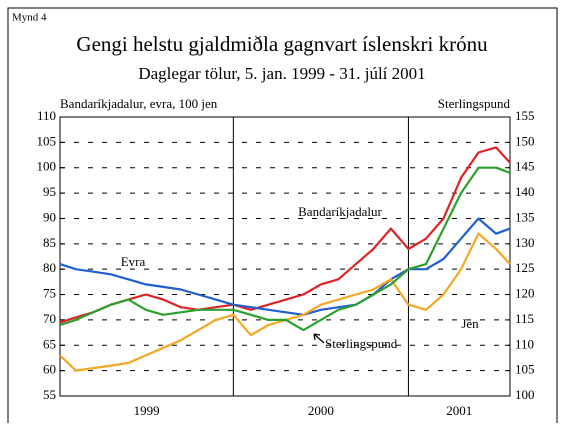 This screenshot has height=428, width=565. What do you see at coordinates (147, 410) in the screenshot?
I see `x-tick-label: 1999` at bounding box center [147, 410].